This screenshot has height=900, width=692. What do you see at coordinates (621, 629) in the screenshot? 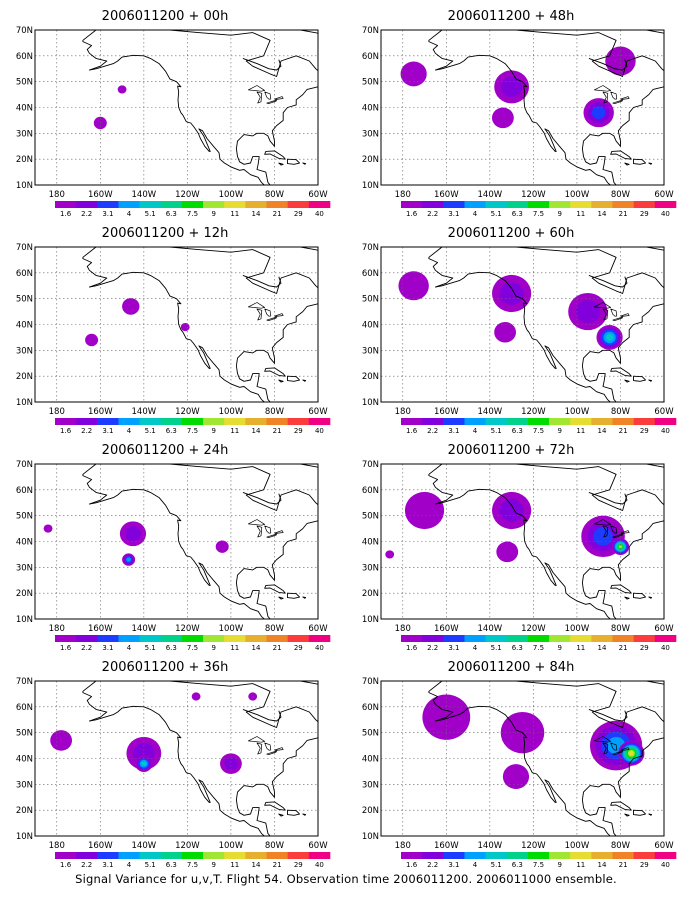
I see `lon-label: 80W` at bounding box center [621, 629].